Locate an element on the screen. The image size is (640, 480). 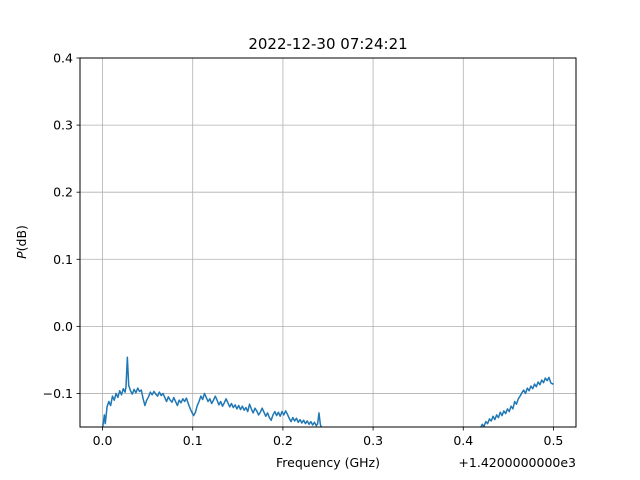
chart-title: 2022-12-30 07:24:21 is located at coordinates (327, 44).